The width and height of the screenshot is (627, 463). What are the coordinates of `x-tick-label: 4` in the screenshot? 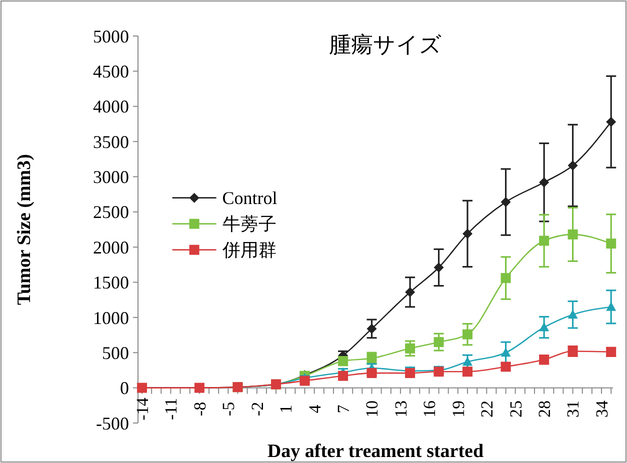 It's located at (314, 409).